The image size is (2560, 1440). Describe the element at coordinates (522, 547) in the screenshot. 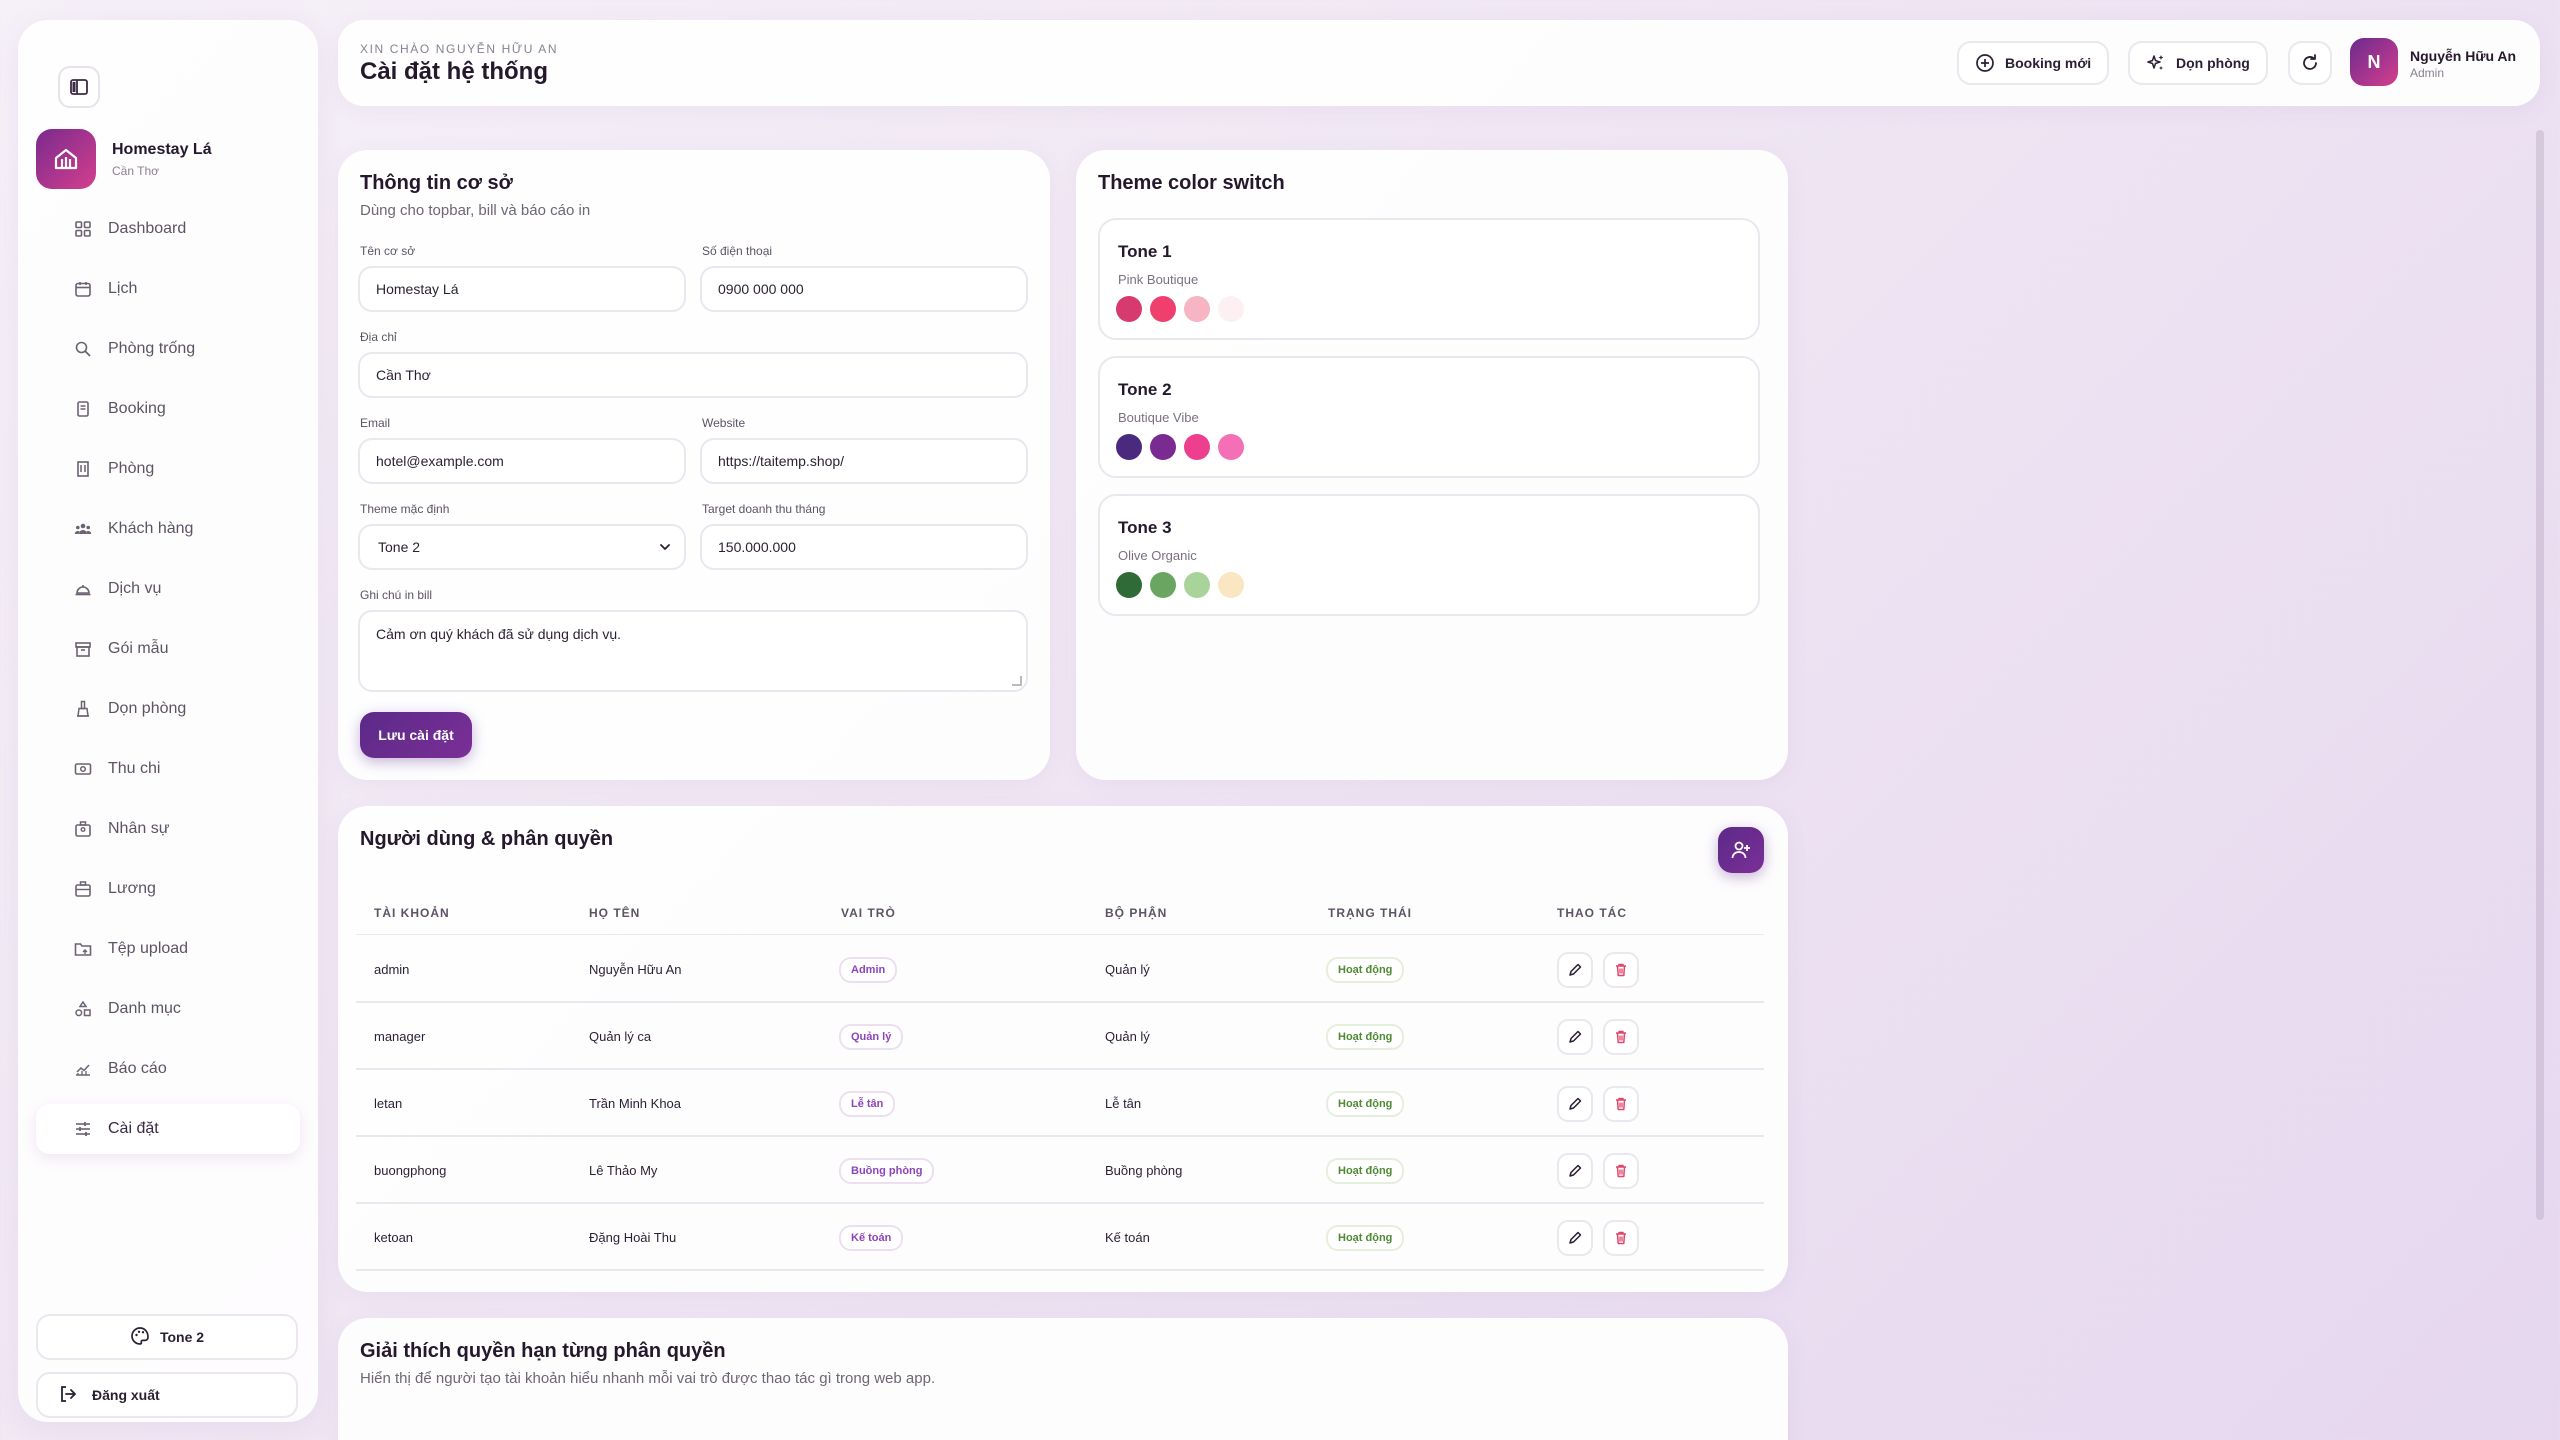

I see `theme-select: Tone 2` at that location.